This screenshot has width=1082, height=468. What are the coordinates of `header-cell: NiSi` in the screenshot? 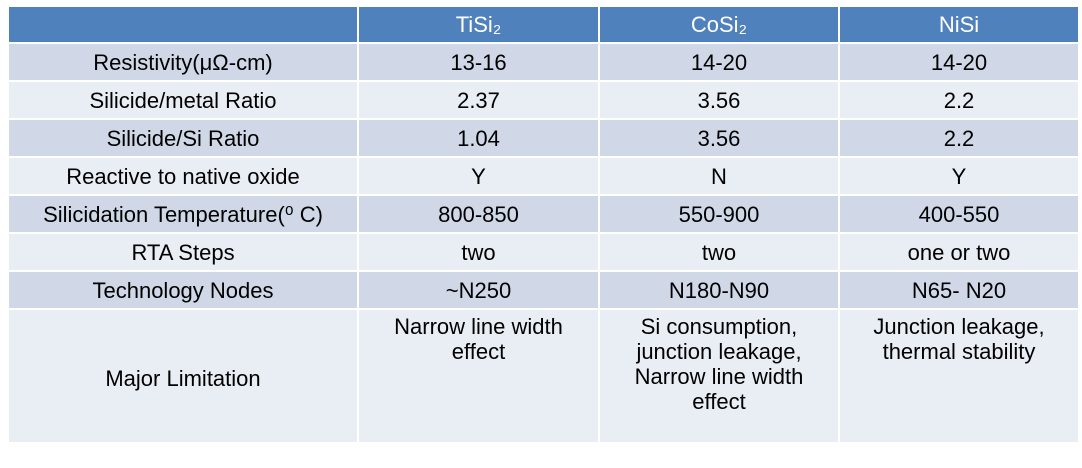 It's located at (959, 24).